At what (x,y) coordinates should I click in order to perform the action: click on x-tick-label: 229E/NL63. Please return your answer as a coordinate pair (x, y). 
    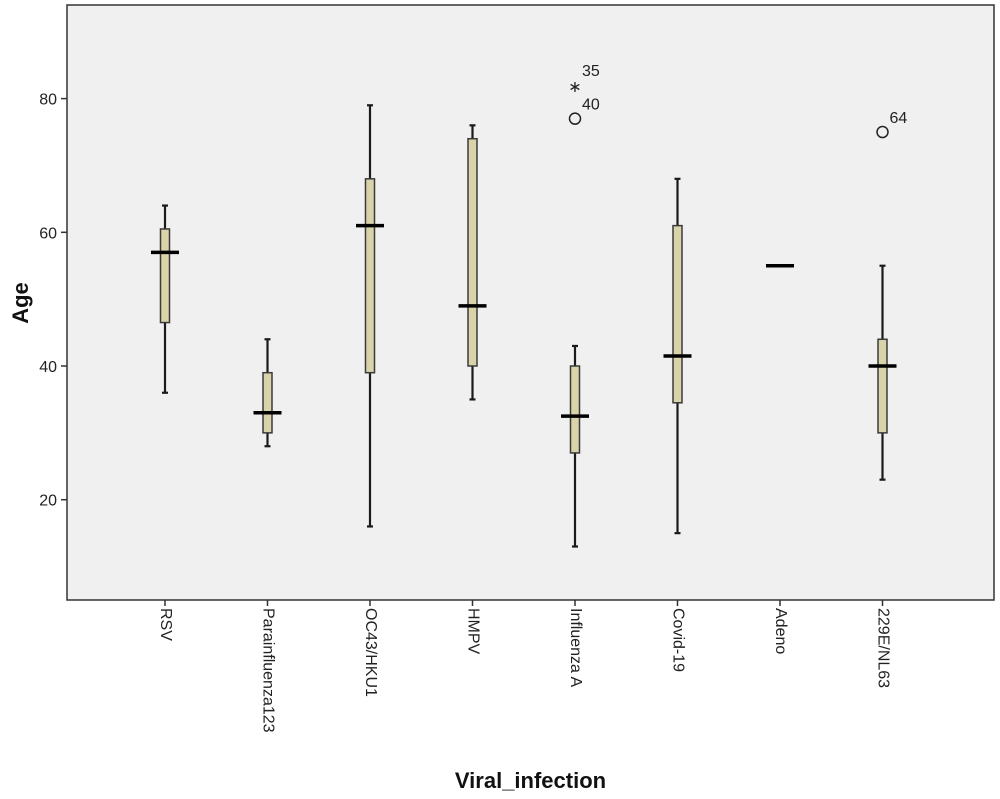
    Looking at the image, I should click on (882, 648).